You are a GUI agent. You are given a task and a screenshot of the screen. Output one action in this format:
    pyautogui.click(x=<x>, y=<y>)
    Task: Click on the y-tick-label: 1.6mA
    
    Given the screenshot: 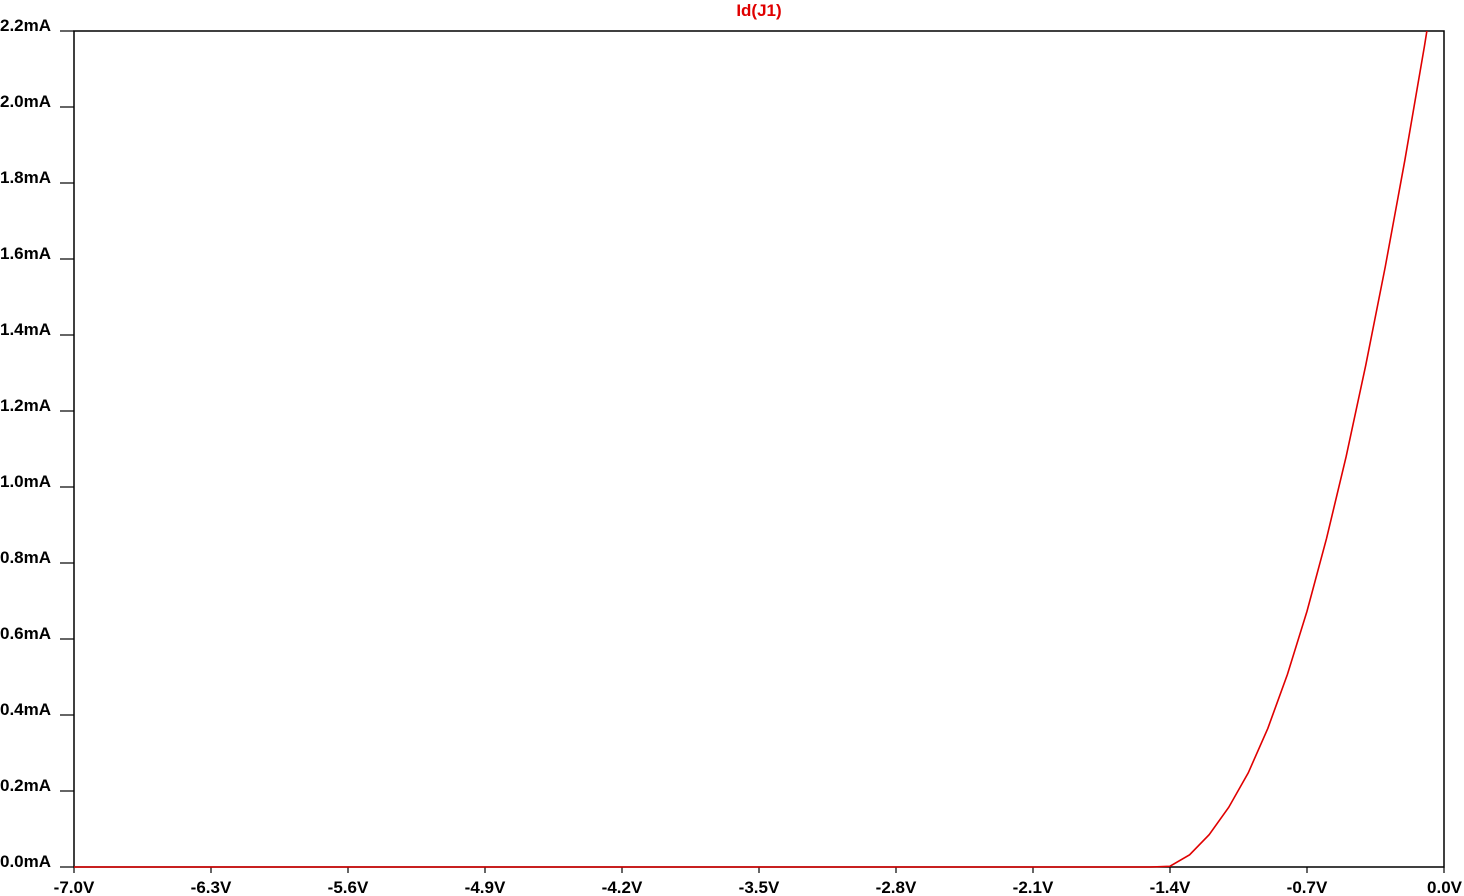 What is the action you would take?
    pyautogui.click(x=25, y=253)
    